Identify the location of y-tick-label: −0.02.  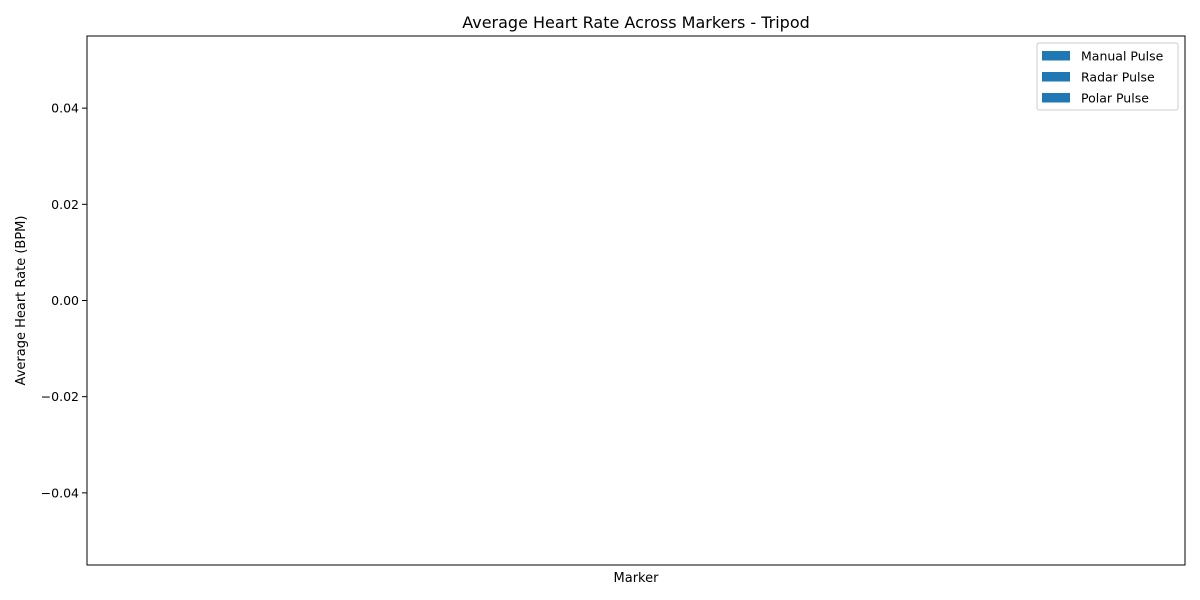
(60, 396).